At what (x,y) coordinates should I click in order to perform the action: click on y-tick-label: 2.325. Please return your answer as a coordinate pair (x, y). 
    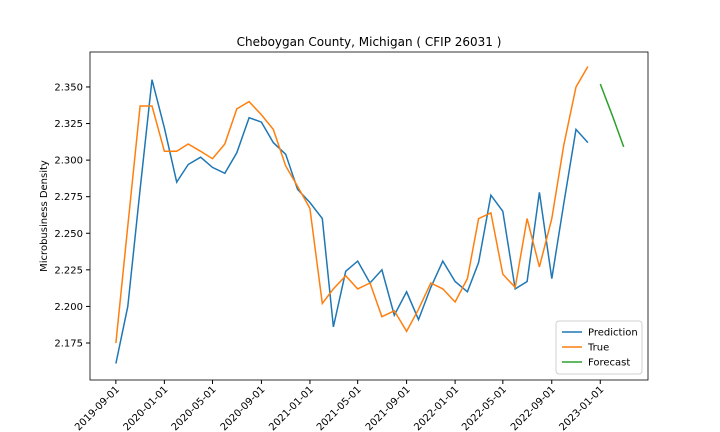
    Looking at the image, I should click on (68, 124).